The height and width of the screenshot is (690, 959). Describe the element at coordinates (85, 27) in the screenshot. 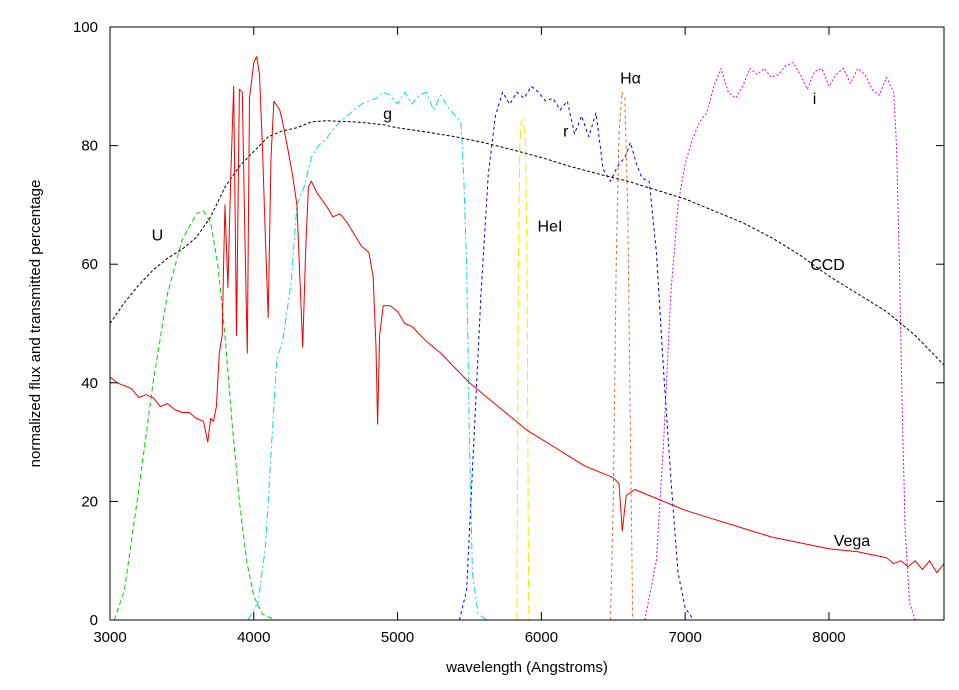

I see `y-tick-label: 100` at that location.